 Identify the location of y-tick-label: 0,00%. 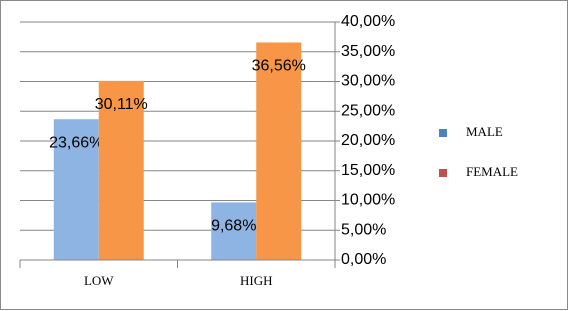
(363, 259).